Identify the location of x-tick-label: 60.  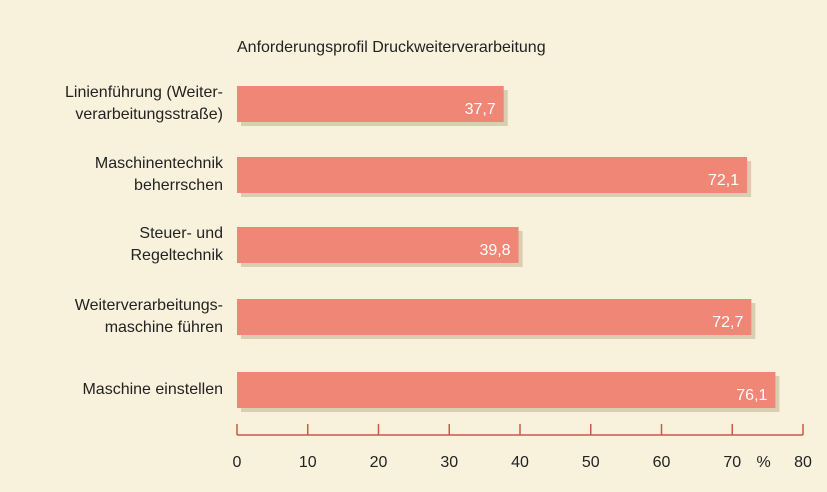
(662, 462).